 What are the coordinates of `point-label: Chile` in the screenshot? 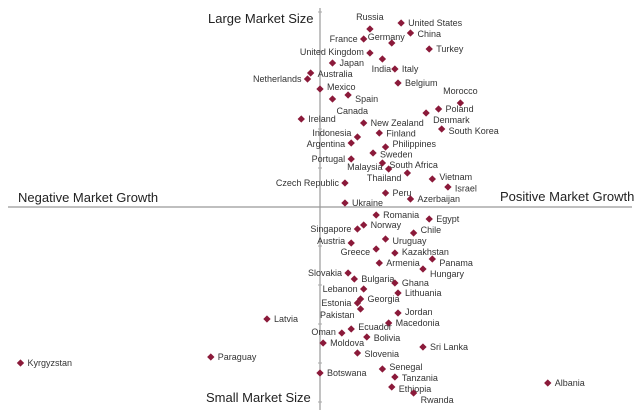 It's located at (431, 230).